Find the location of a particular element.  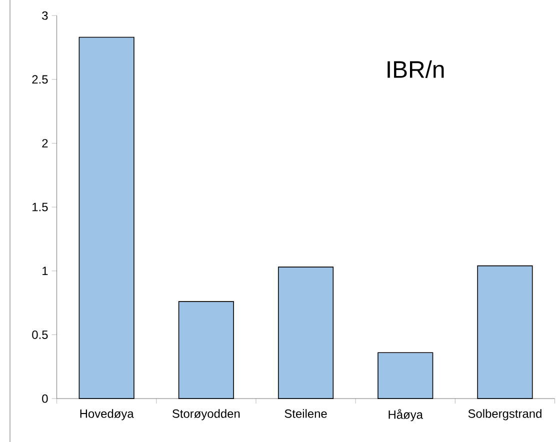

x-tick-label: Håøya is located at coordinates (405, 415).